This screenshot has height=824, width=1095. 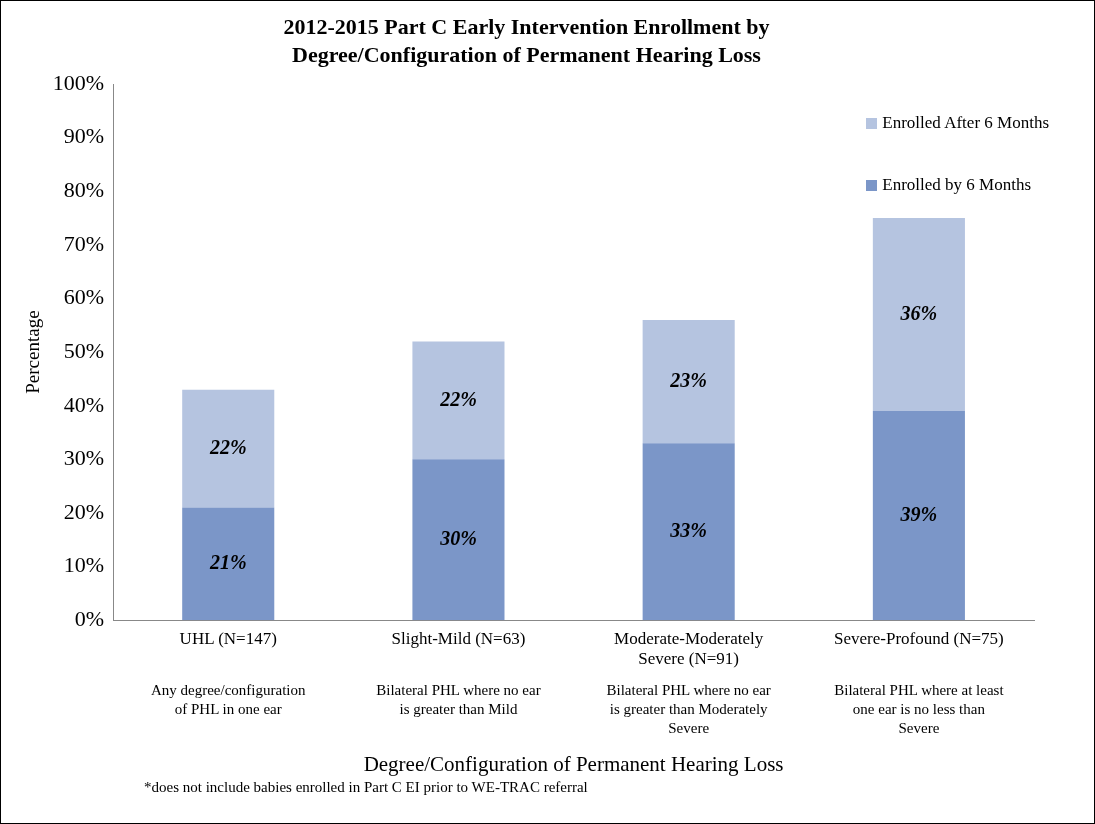 I want to click on x-tick-label: Moderate-Moderately Severe (N=91), so click(x=689, y=648).